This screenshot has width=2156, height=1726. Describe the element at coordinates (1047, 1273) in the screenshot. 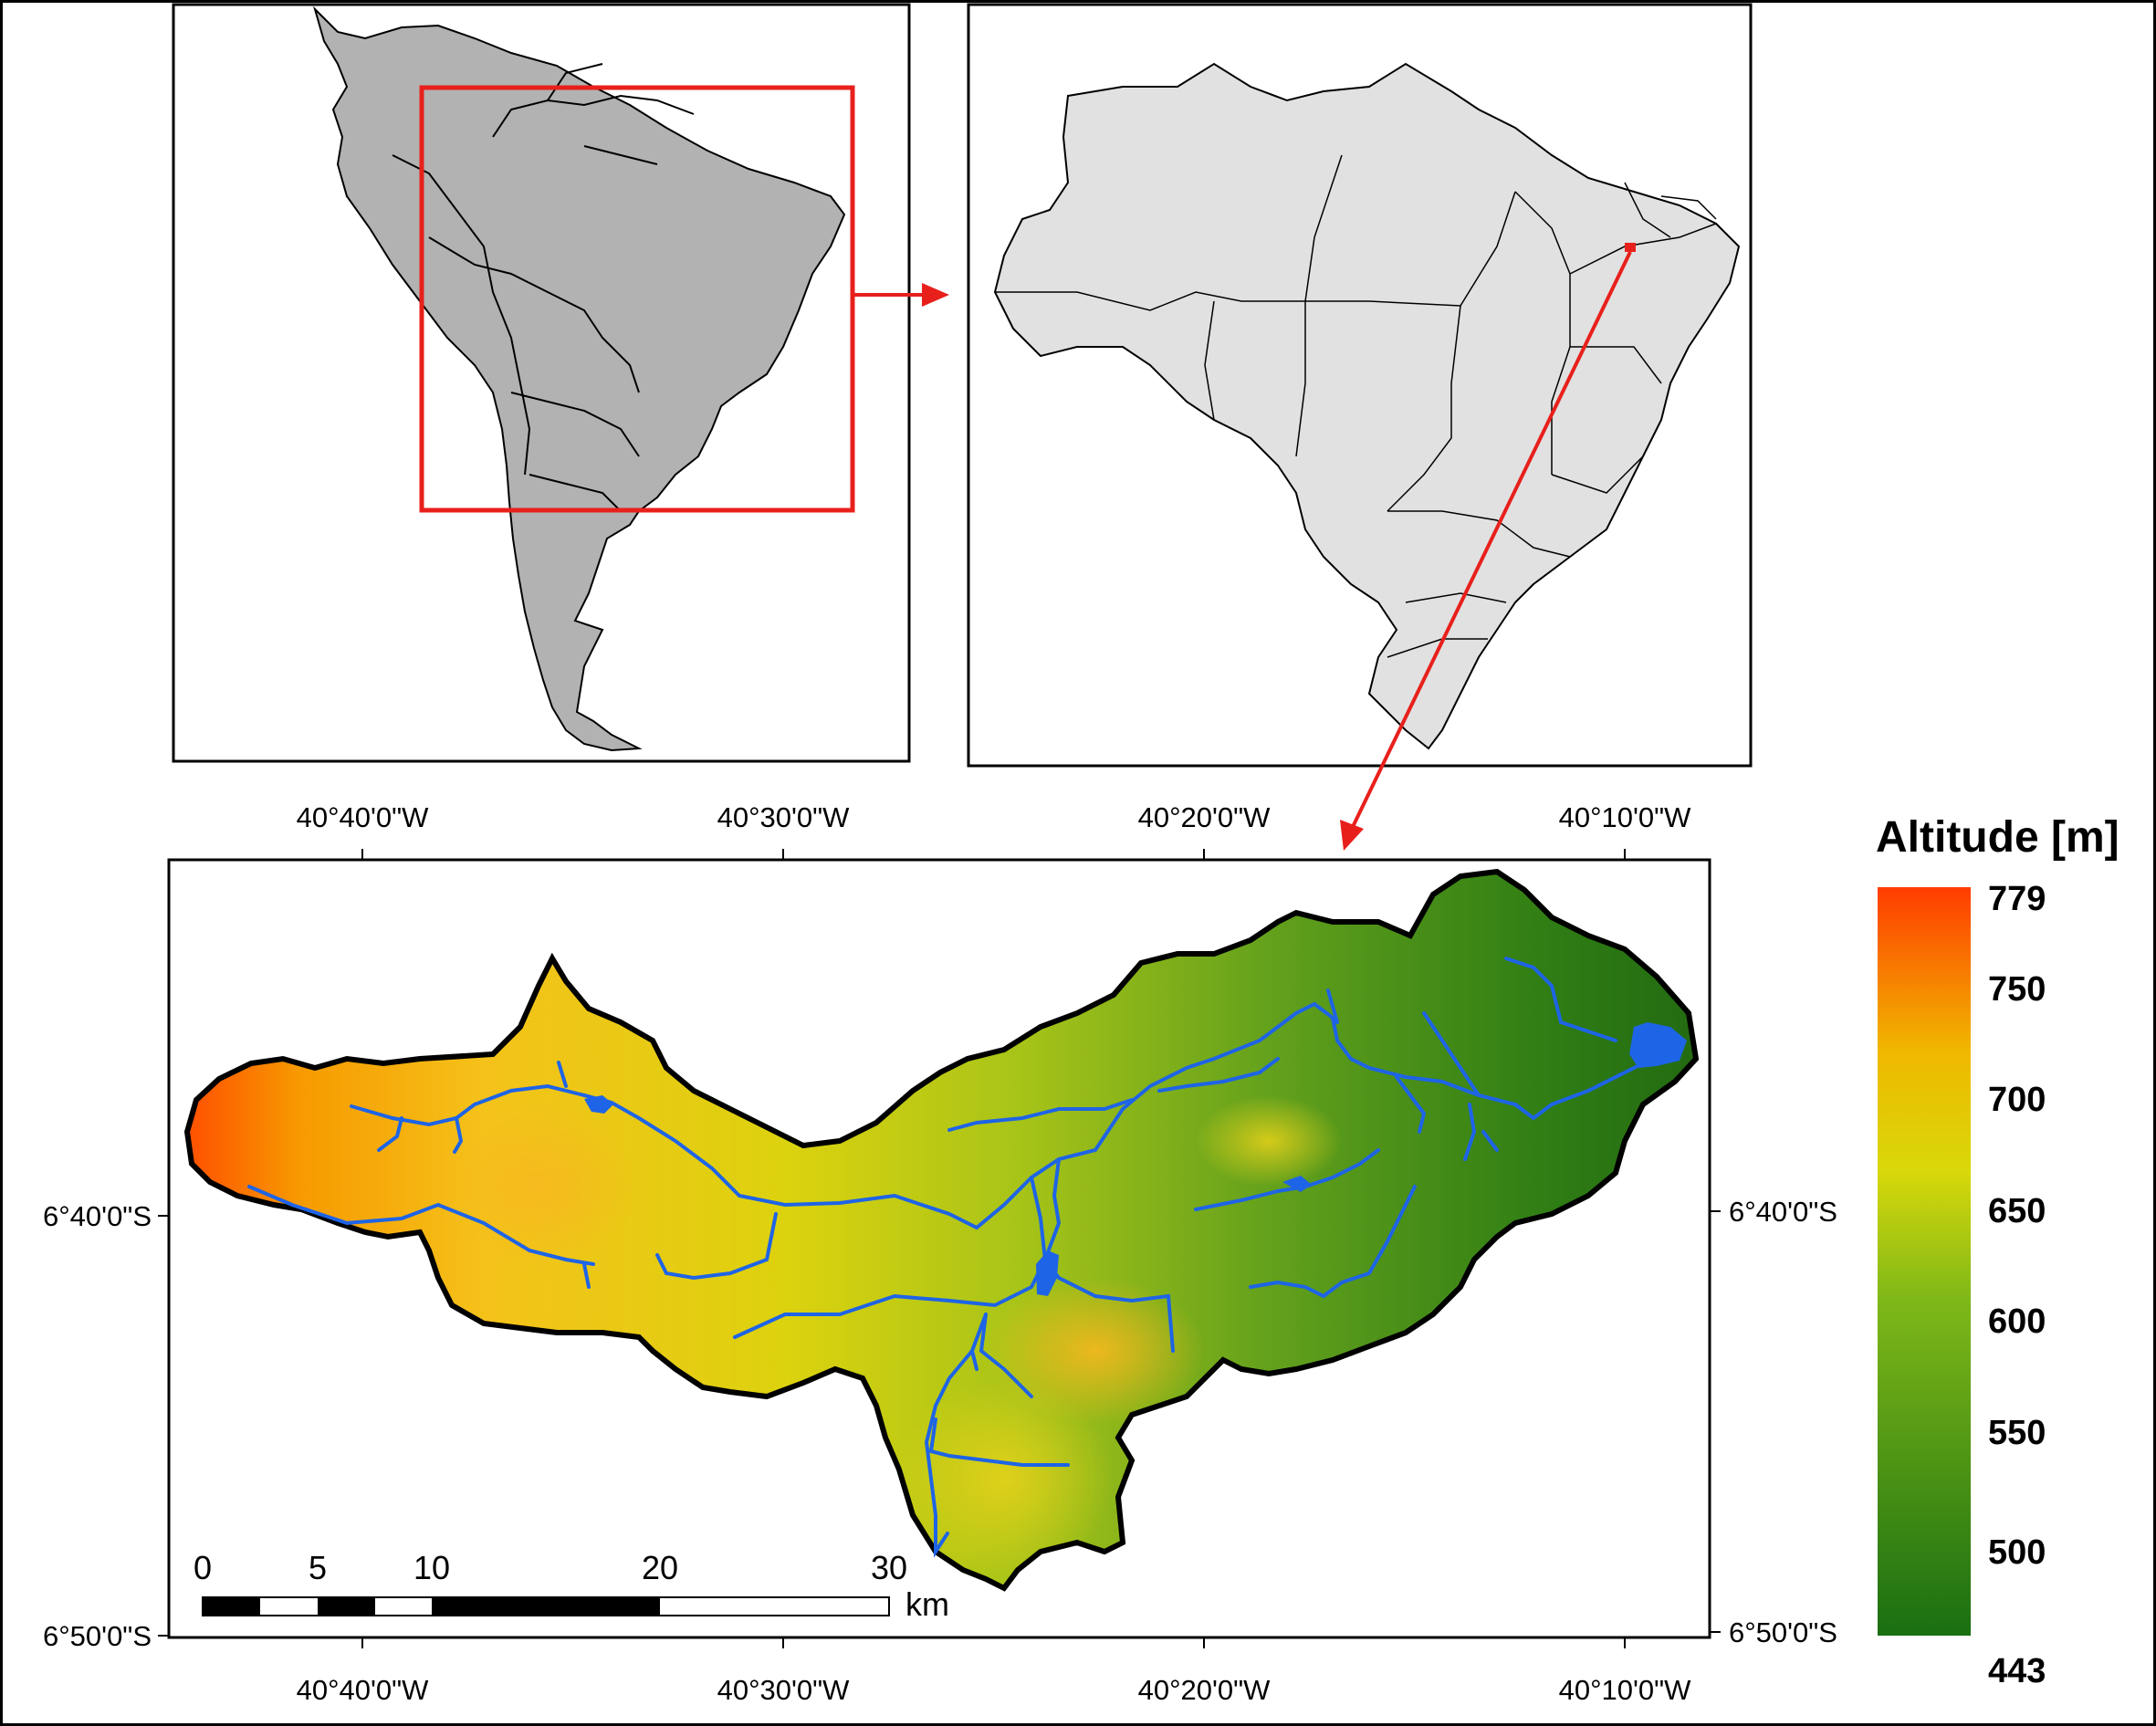

I see `reservoir-central` at that location.